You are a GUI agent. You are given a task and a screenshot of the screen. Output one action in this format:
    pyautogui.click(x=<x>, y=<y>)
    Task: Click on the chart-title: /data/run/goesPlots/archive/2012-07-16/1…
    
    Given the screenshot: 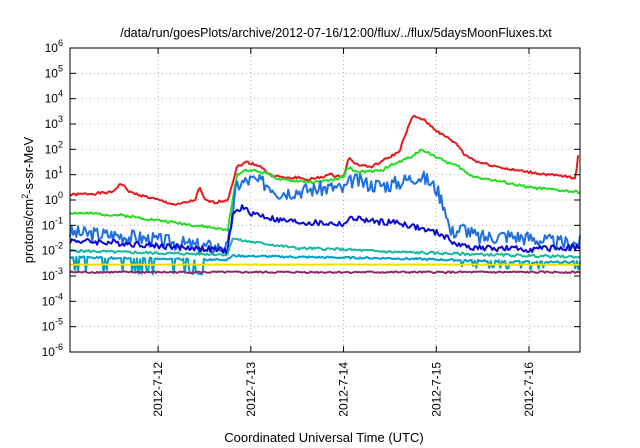 What is the action you would take?
    pyautogui.click(x=336, y=33)
    